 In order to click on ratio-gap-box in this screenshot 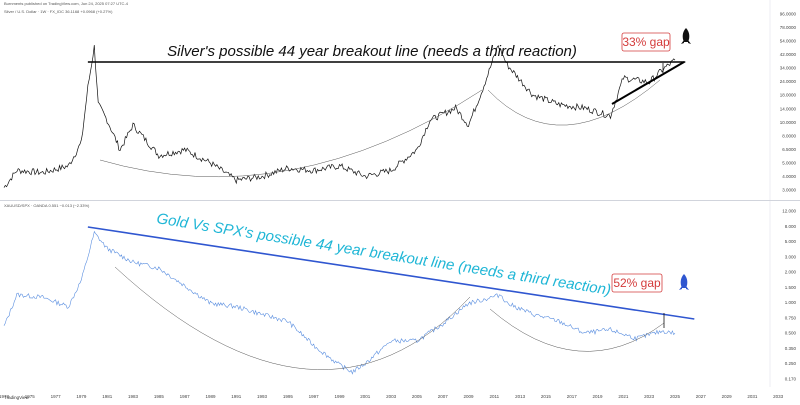, I will do `click(637, 283)`.